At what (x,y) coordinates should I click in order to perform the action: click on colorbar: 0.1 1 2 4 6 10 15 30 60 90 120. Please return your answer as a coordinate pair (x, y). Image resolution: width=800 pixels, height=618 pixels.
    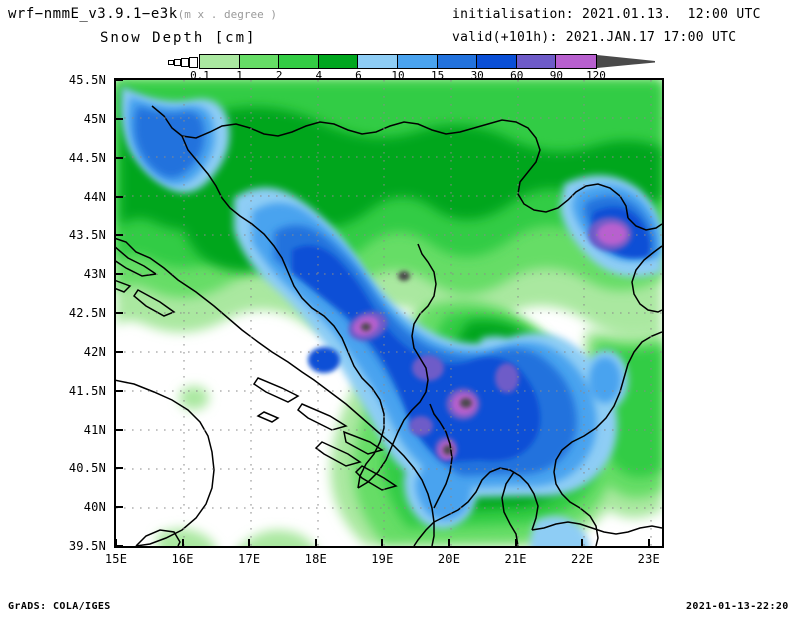
    Looking at the image, I should click on (411, 67).